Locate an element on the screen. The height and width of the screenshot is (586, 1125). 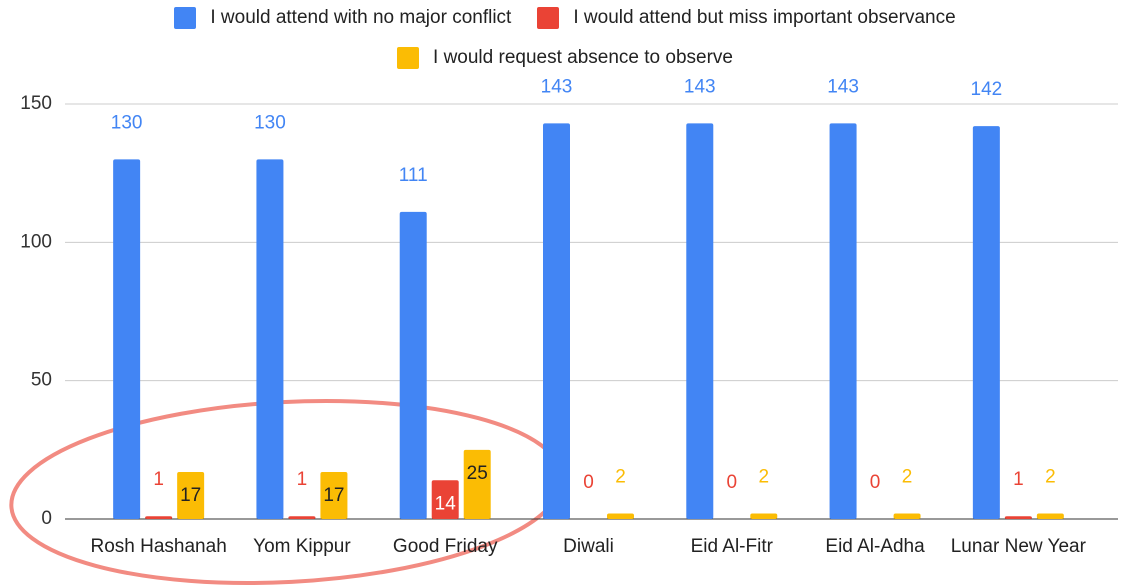
data-label: 25 is located at coordinates (477, 473).